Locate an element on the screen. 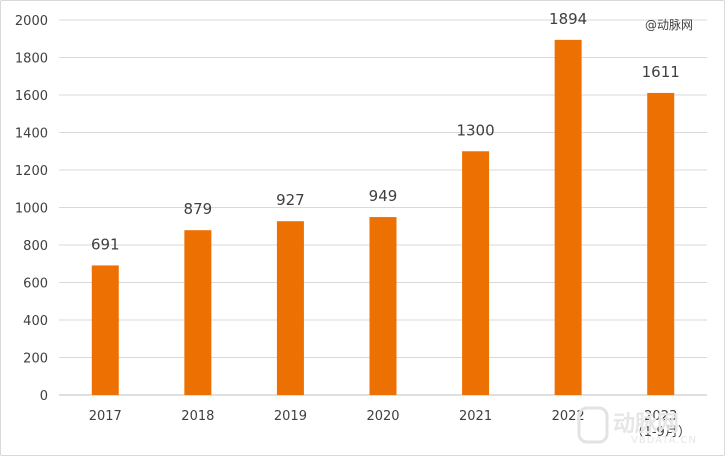 This screenshot has height=457, width=725. y-tick-label: 400 is located at coordinates (35, 321).